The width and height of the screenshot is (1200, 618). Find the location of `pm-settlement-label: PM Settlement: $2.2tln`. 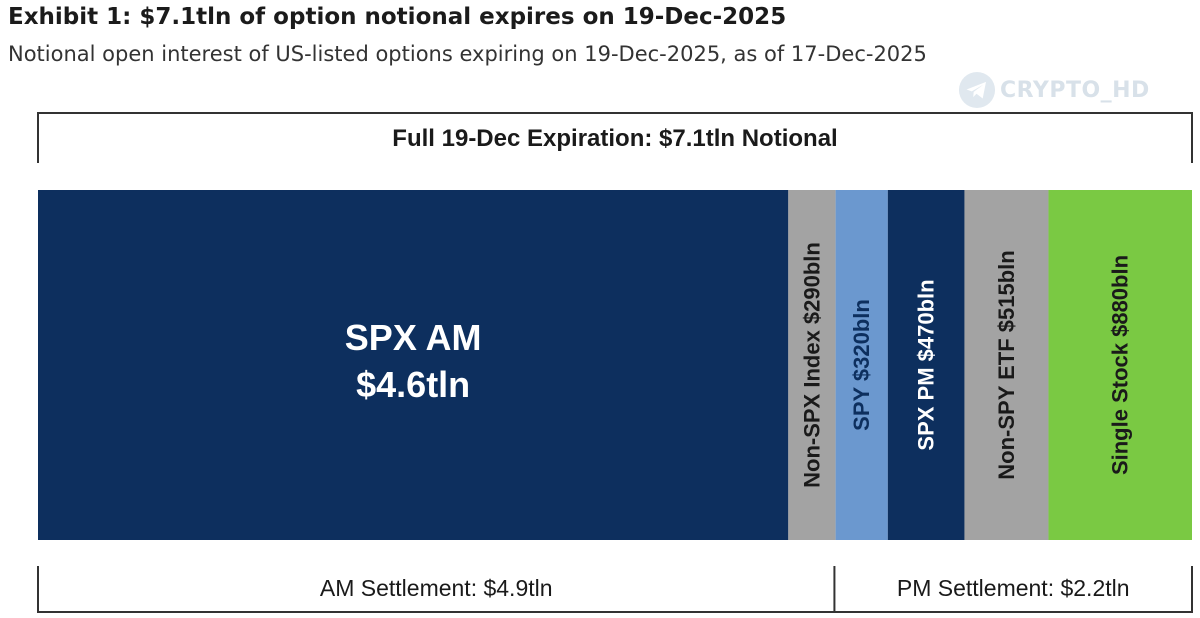

pm-settlement-label: PM Settlement: $2.2tln is located at coordinates (1013, 588).